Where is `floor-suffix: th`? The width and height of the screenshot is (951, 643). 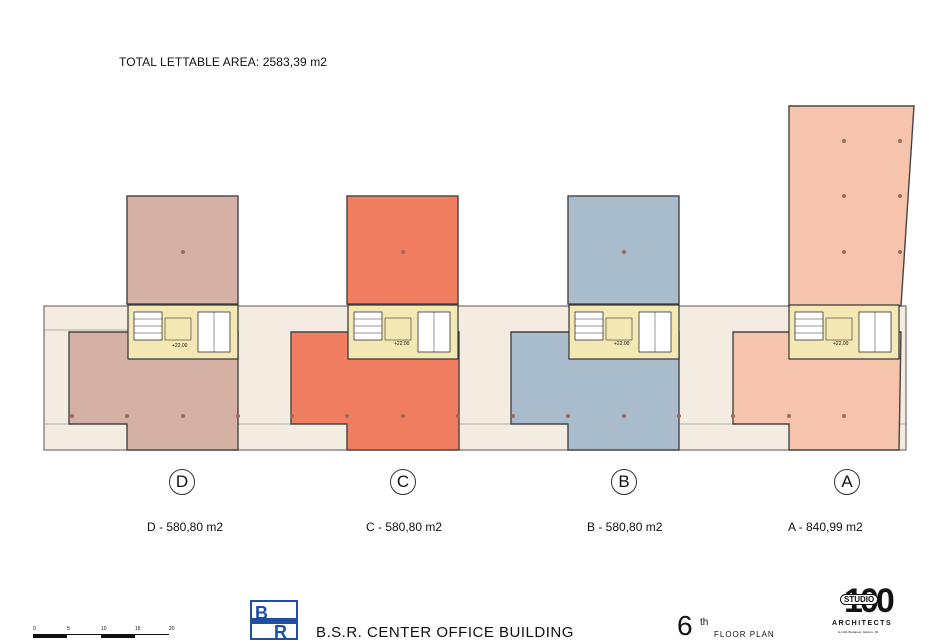
floor-suffix: th is located at coordinates (704, 622).